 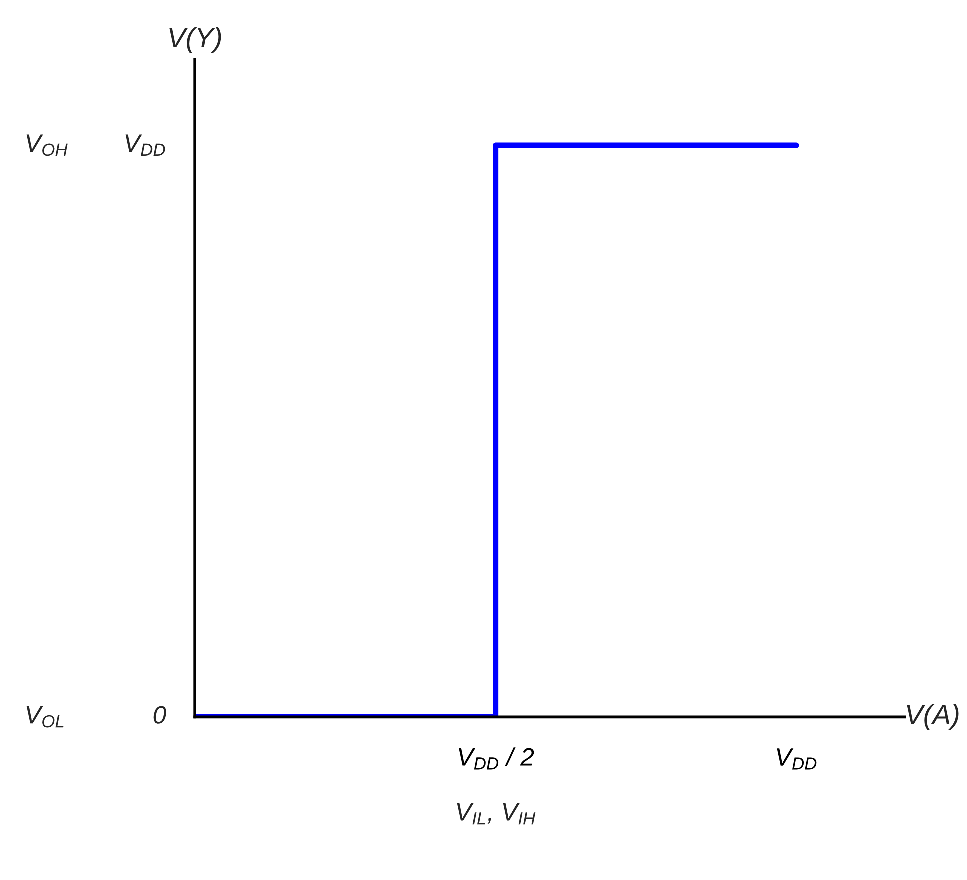 What do you see at coordinates (146, 145) in the screenshot?
I see `text: V$_{DD}$` at bounding box center [146, 145].